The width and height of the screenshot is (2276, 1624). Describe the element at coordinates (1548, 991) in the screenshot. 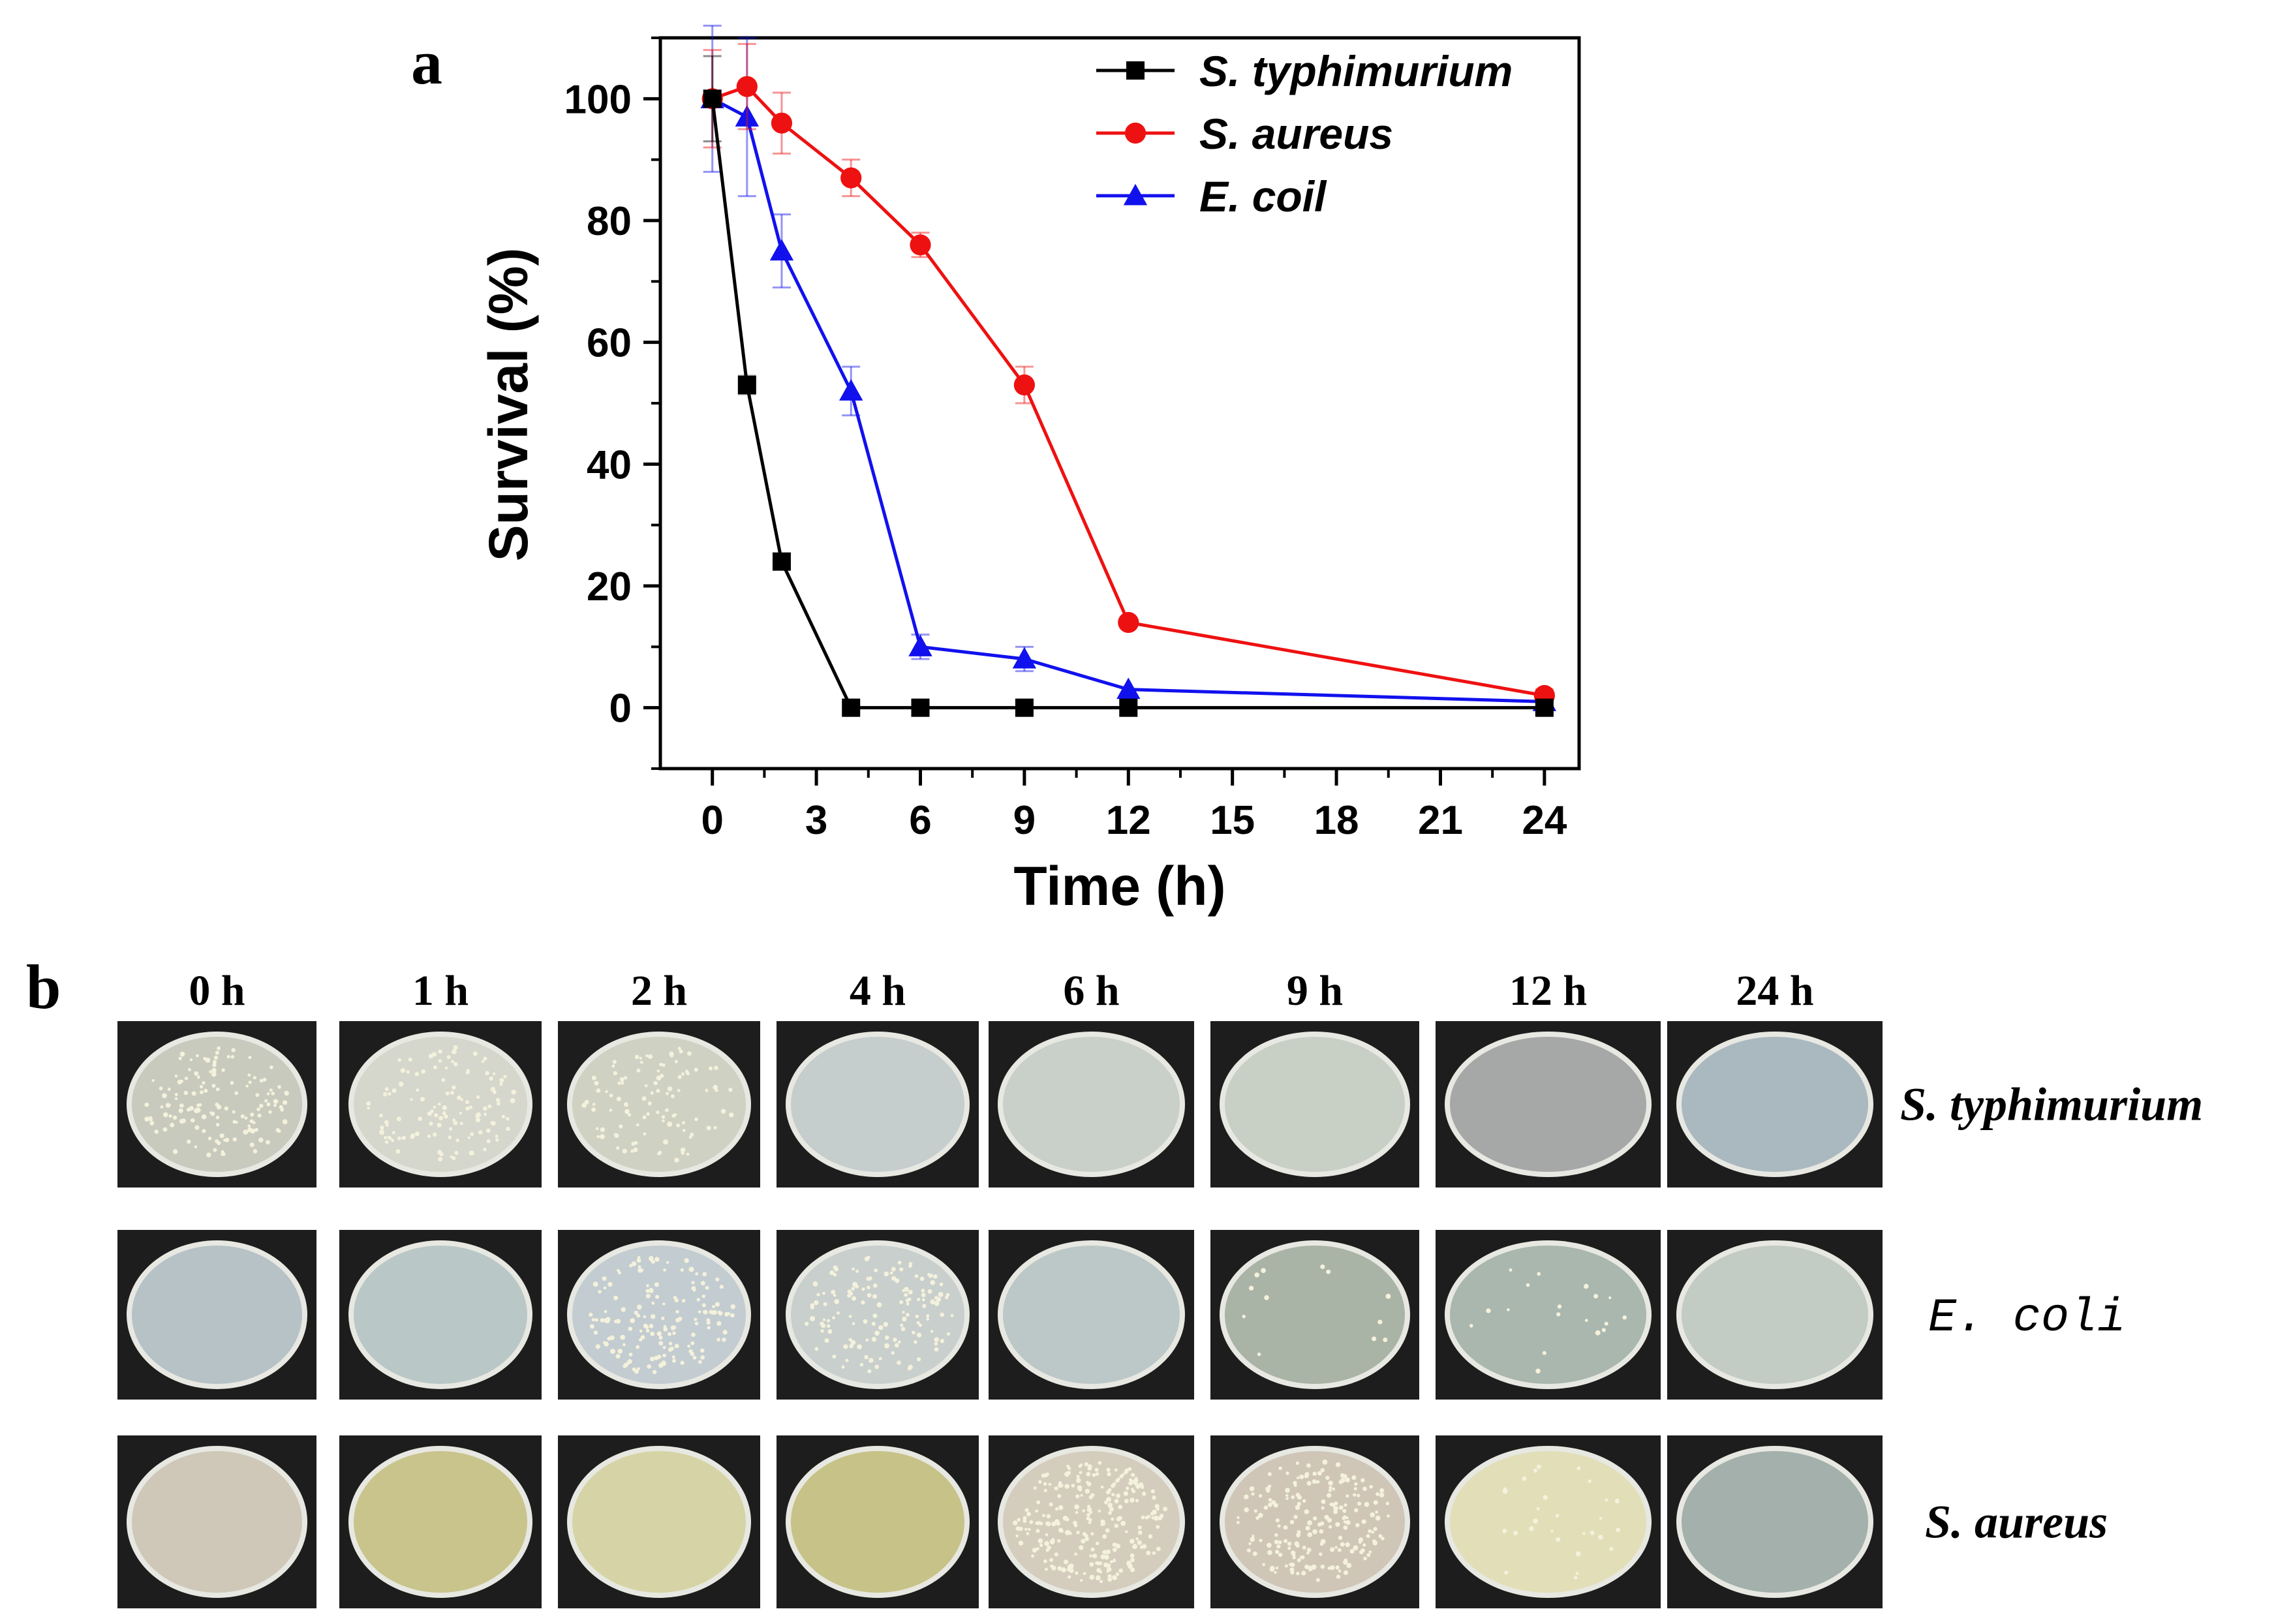

I see `time-label: 12 h` at that location.